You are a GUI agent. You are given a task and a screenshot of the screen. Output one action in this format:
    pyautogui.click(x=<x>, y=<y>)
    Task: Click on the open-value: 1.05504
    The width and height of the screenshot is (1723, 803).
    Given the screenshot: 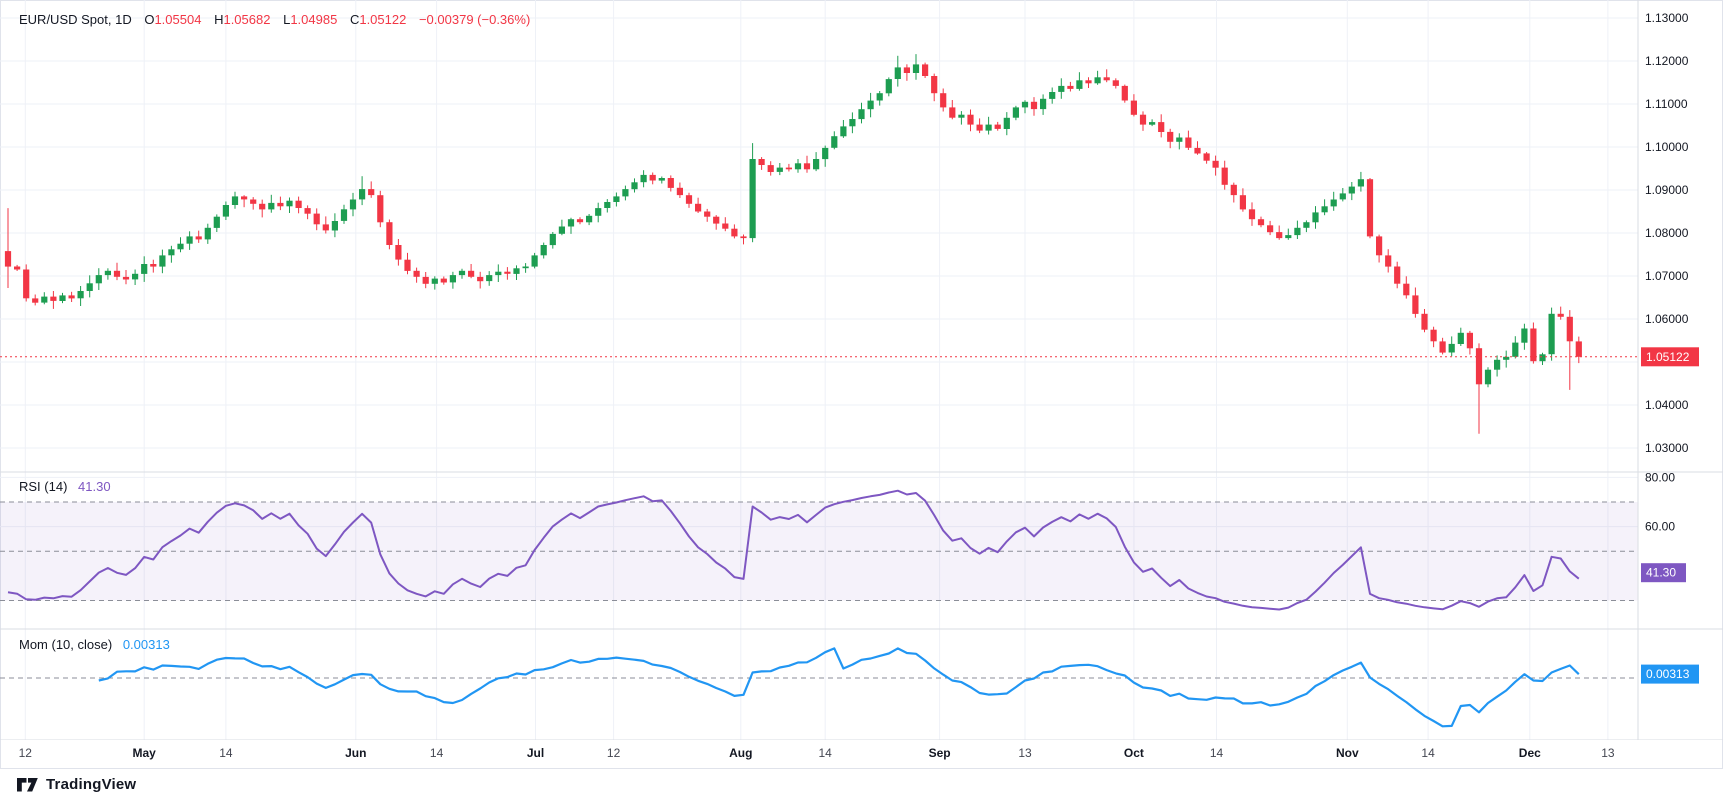 What is the action you would take?
    pyautogui.click(x=178, y=19)
    